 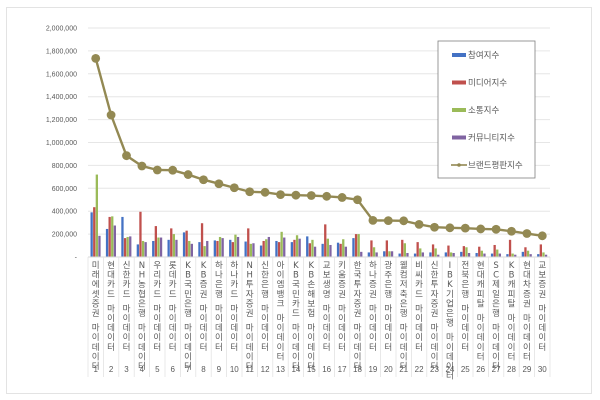 What do you see at coordinates (142, 266) in the screenshot?
I see `svg-text: N` at bounding box center [142, 266].